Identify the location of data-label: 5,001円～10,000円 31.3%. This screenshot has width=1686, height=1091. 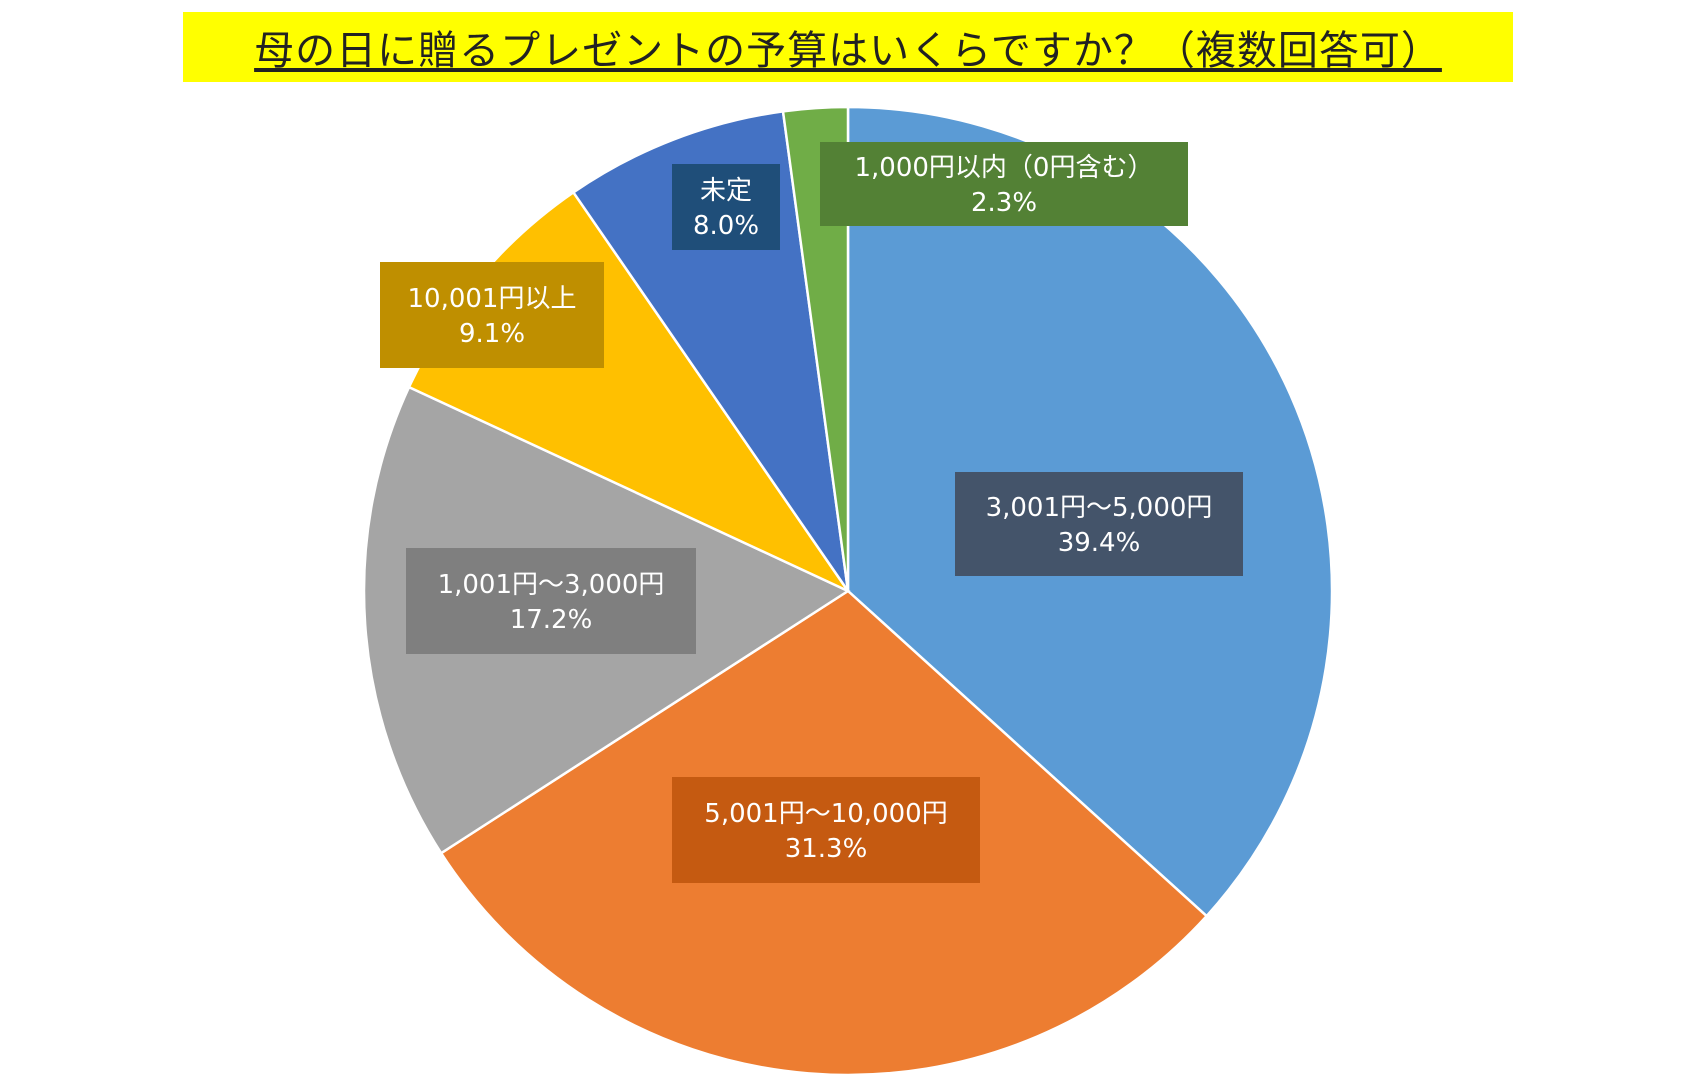
(826, 830).